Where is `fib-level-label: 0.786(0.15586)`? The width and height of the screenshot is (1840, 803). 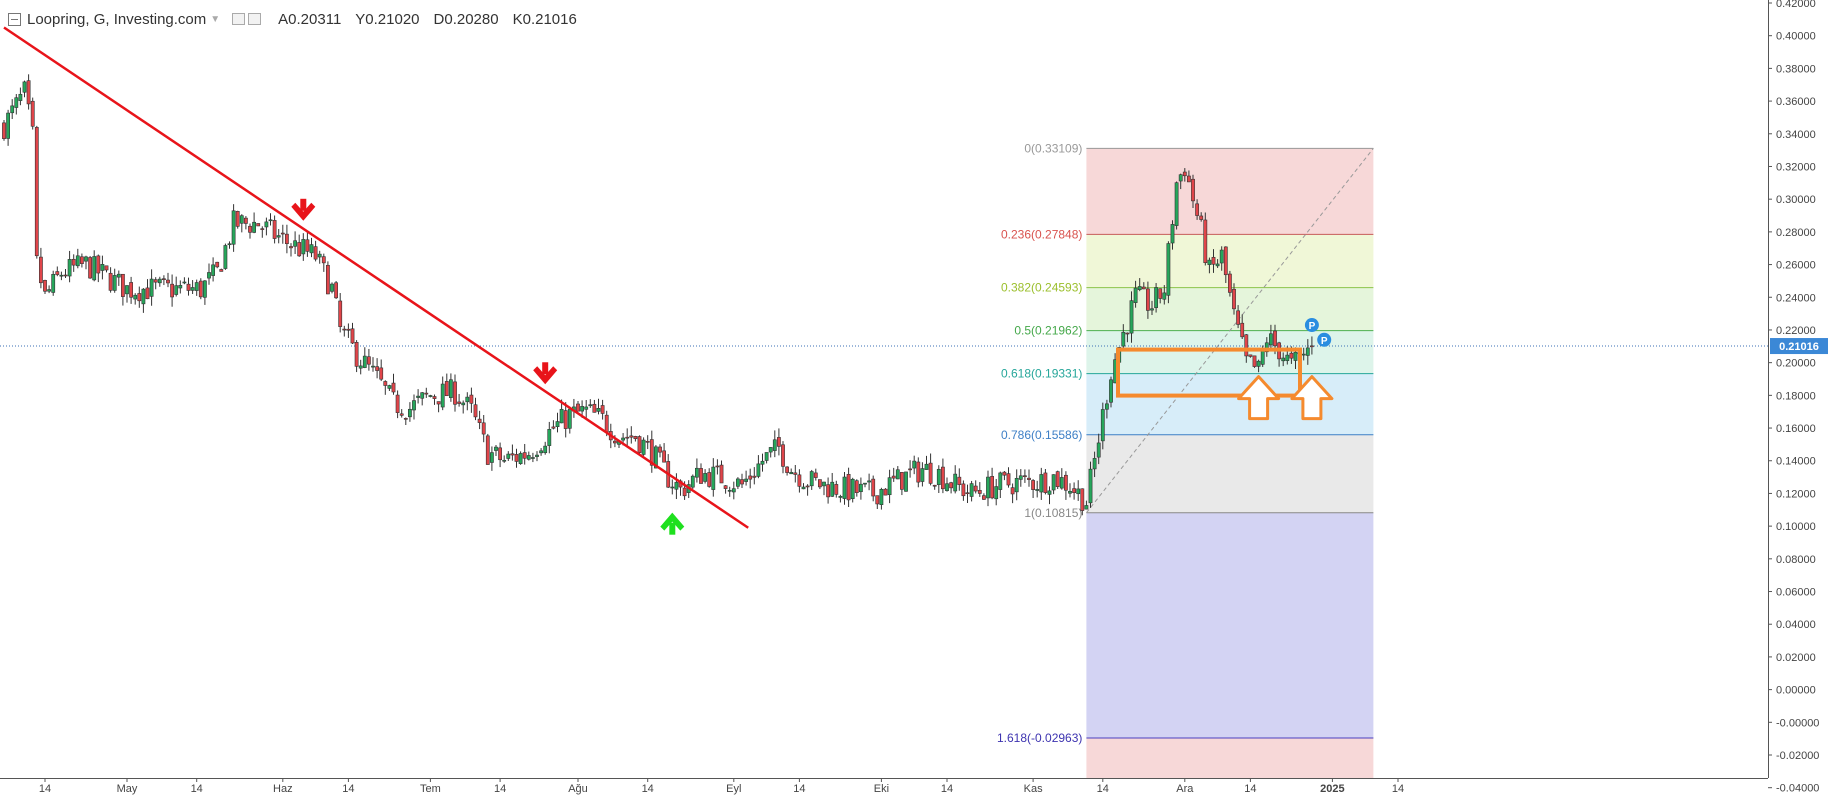
fib-level-label: 0.786(0.15586) is located at coordinates (1041, 435).